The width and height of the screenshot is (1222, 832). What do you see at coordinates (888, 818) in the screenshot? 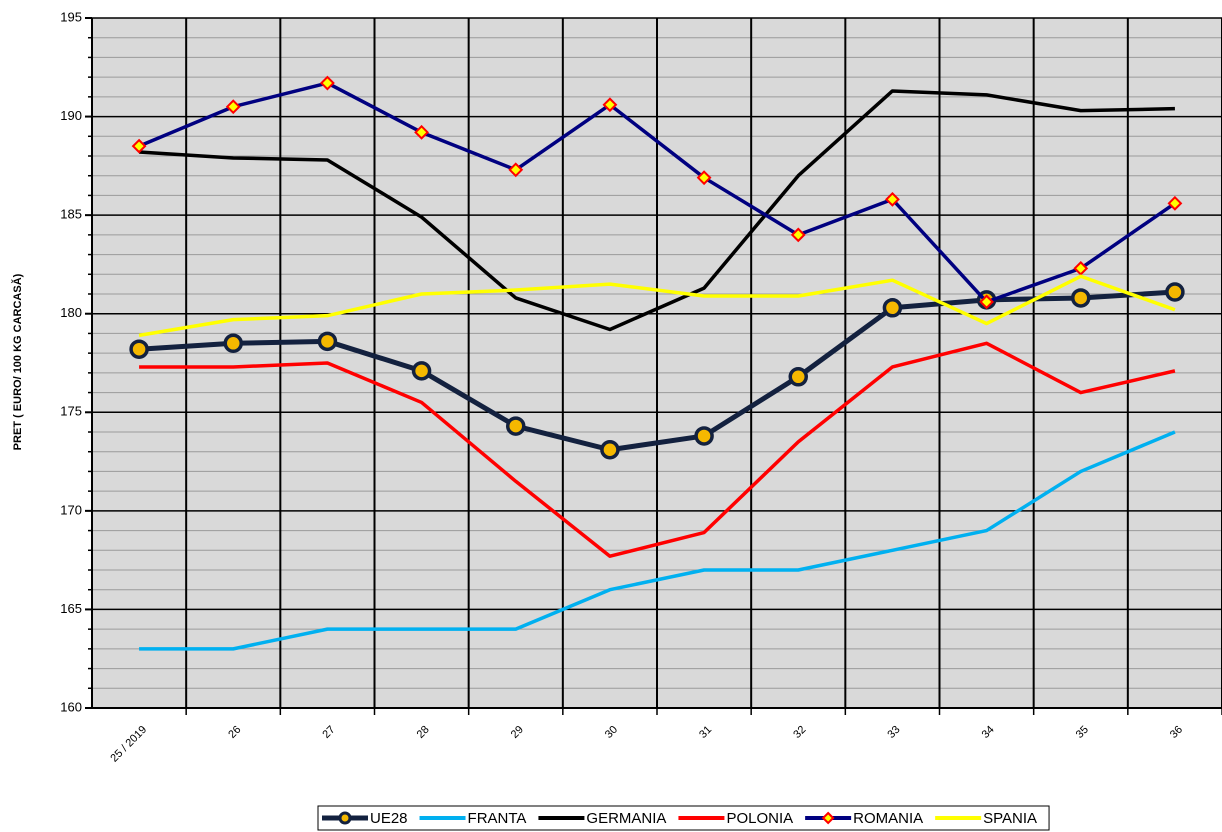
I see `legend-label: ROMANIA` at bounding box center [888, 818].